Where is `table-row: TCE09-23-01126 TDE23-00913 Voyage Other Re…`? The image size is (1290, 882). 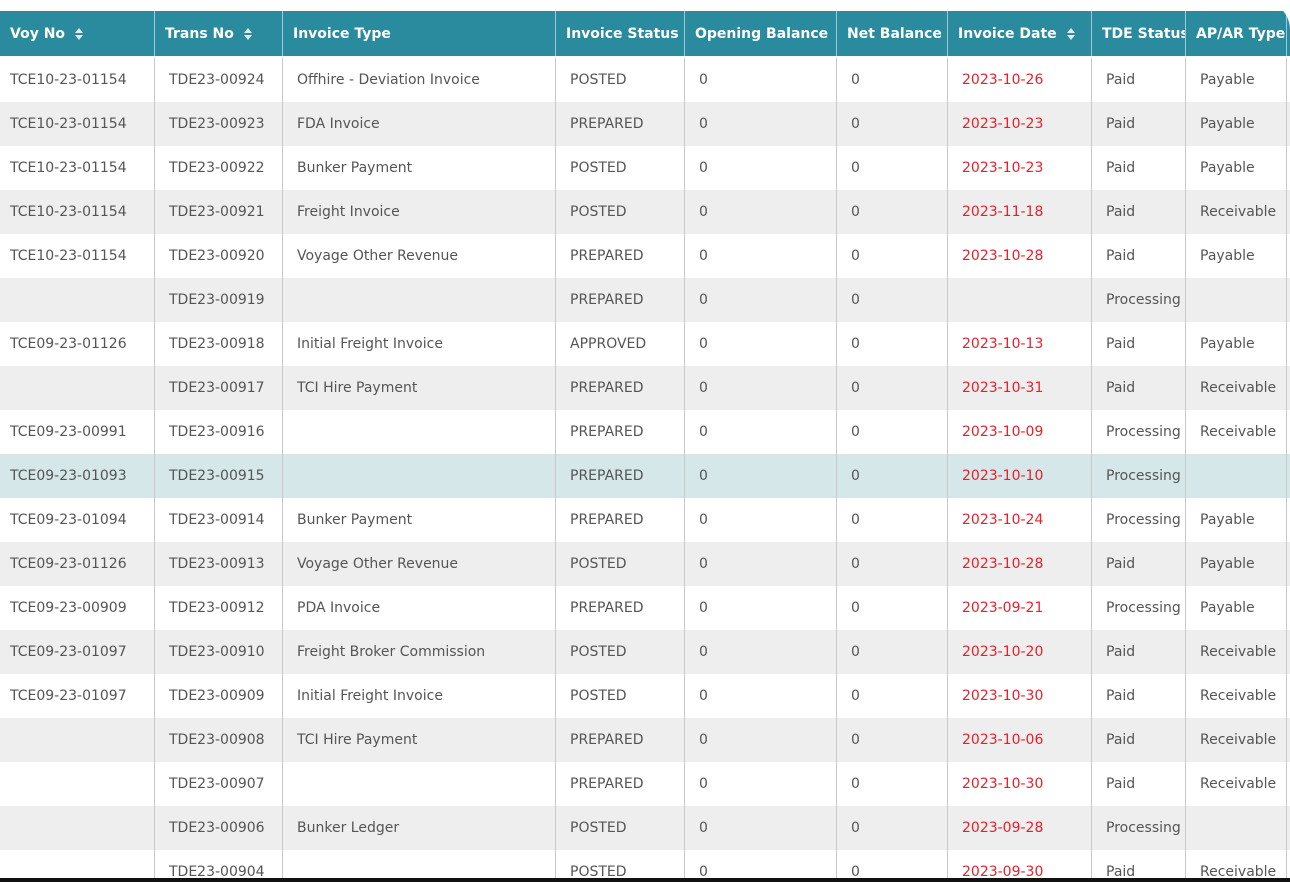 table-row: TCE09-23-01126 TDE23-00913 Voyage Other Re… is located at coordinates (645, 564).